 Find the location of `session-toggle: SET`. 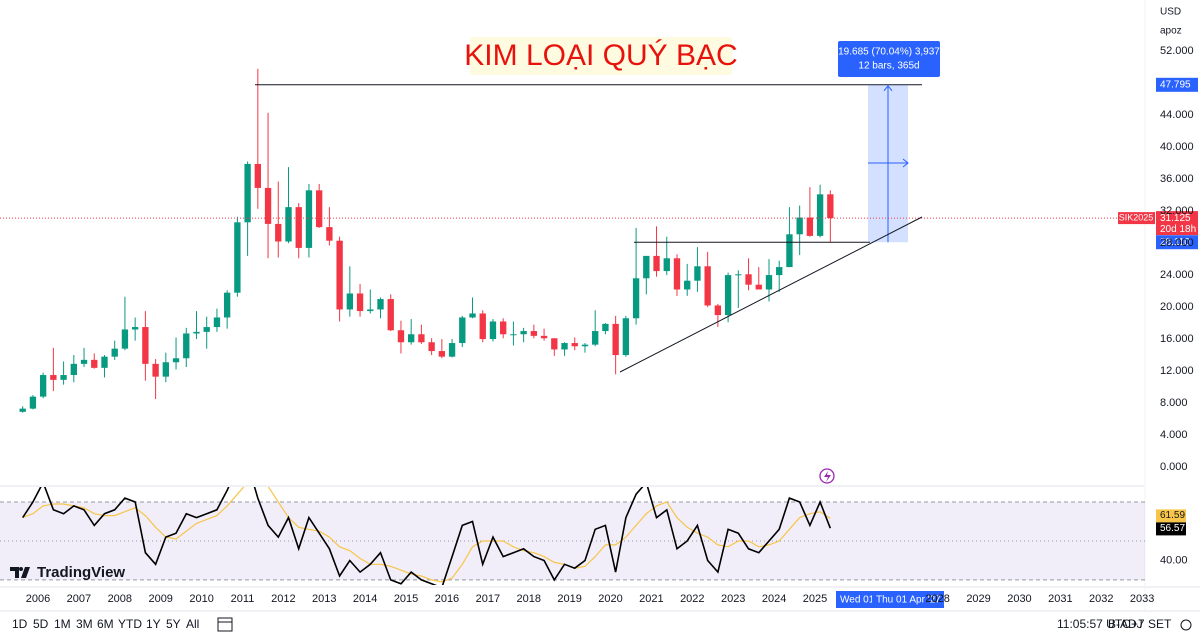

session-toggle: SET is located at coordinates (1160, 624).